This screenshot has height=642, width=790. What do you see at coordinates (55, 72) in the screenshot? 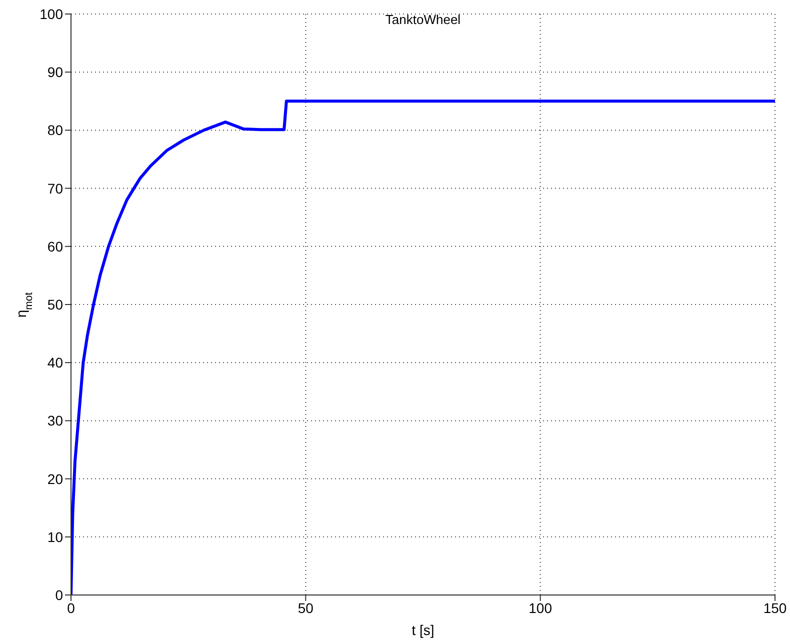
I see `y-tick-label: 90` at bounding box center [55, 72].